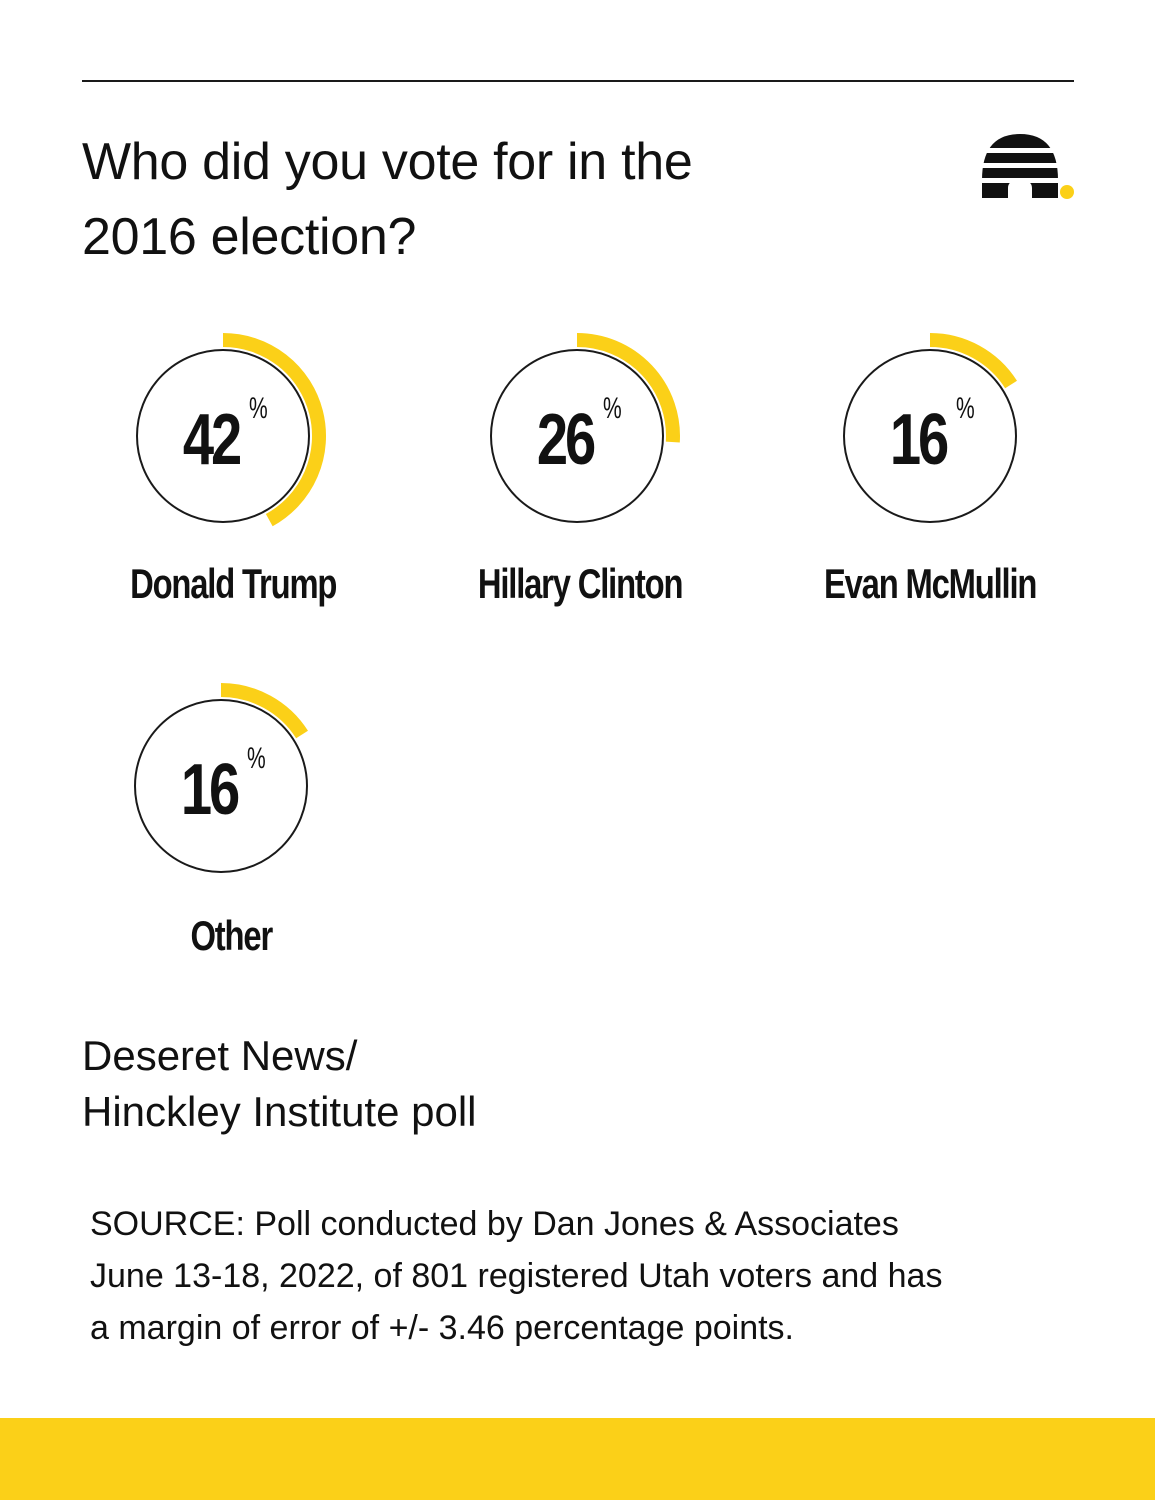  What do you see at coordinates (249, 237) in the screenshot?
I see `title-line-2: 2016 election?` at bounding box center [249, 237].